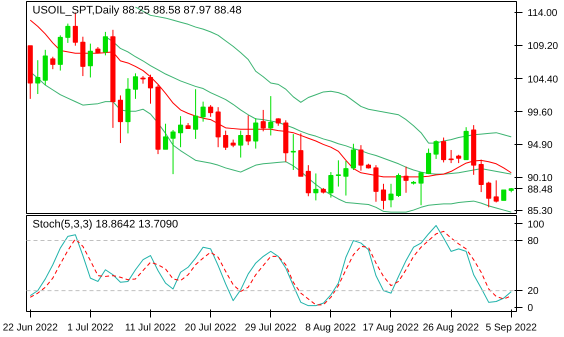 This screenshot has width=564, height=337. What do you see at coordinates (540, 212) in the screenshot?
I see `y-tick-label: 85.30` at bounding box center [540, 212].